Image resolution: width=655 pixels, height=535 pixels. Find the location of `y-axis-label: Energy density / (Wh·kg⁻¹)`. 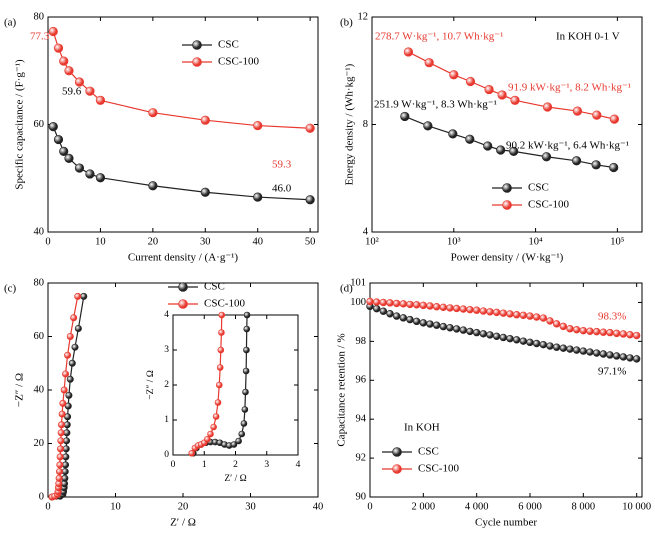

y-axis-label: Energy density / (Wh·kg⁻¹) is located at coordinates (350, 124).